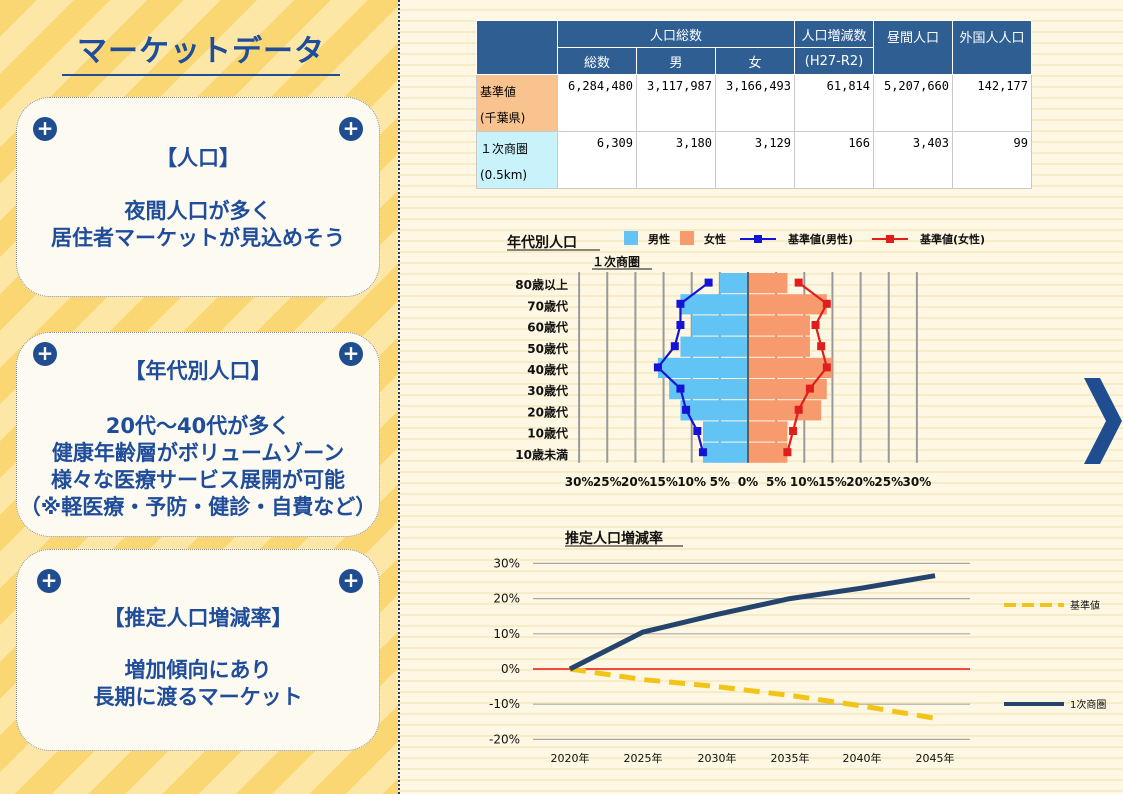  I want to click on card-line: （※軽医療・予防・健診・自費など）, so click(198, 507).